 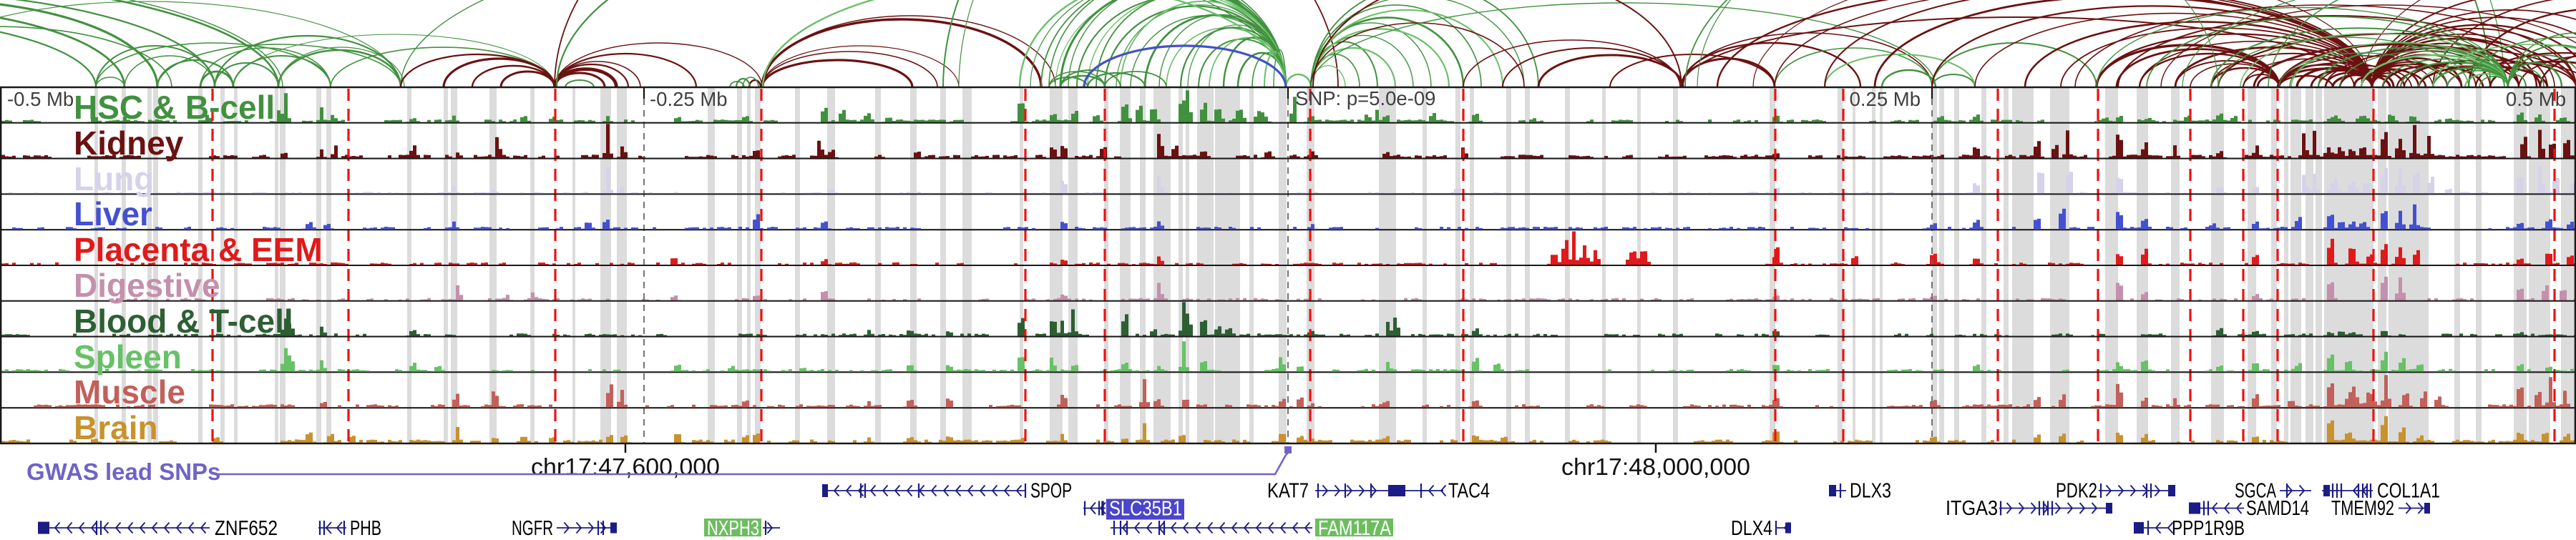 What do you see at coordinates (2208, 526) in the screenshot?
I see `svg-text: PPP1R9B` at bounding box center [2208, 526].